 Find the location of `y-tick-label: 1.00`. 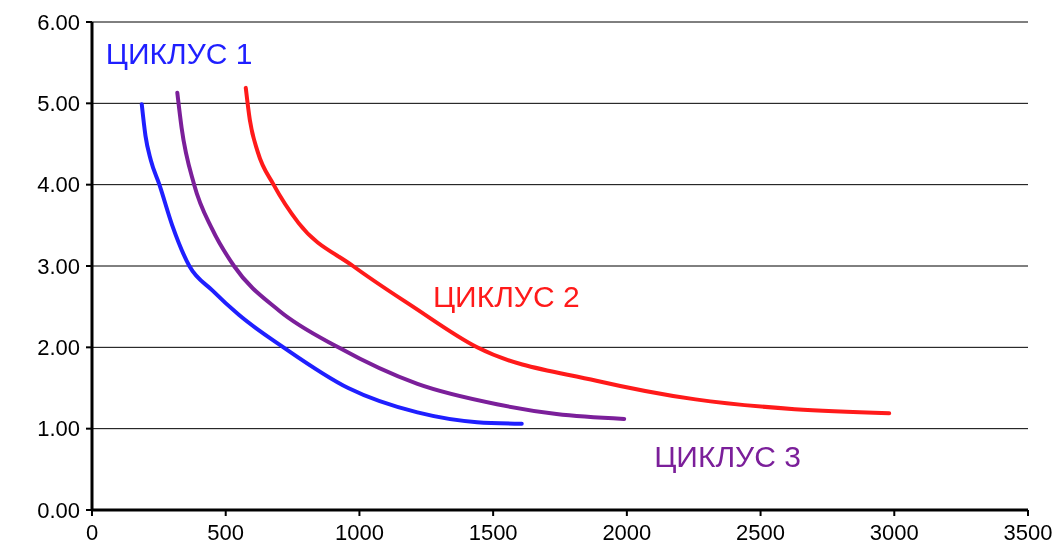

y-tick-label: 1.00 is located at coordinates (58, 429).